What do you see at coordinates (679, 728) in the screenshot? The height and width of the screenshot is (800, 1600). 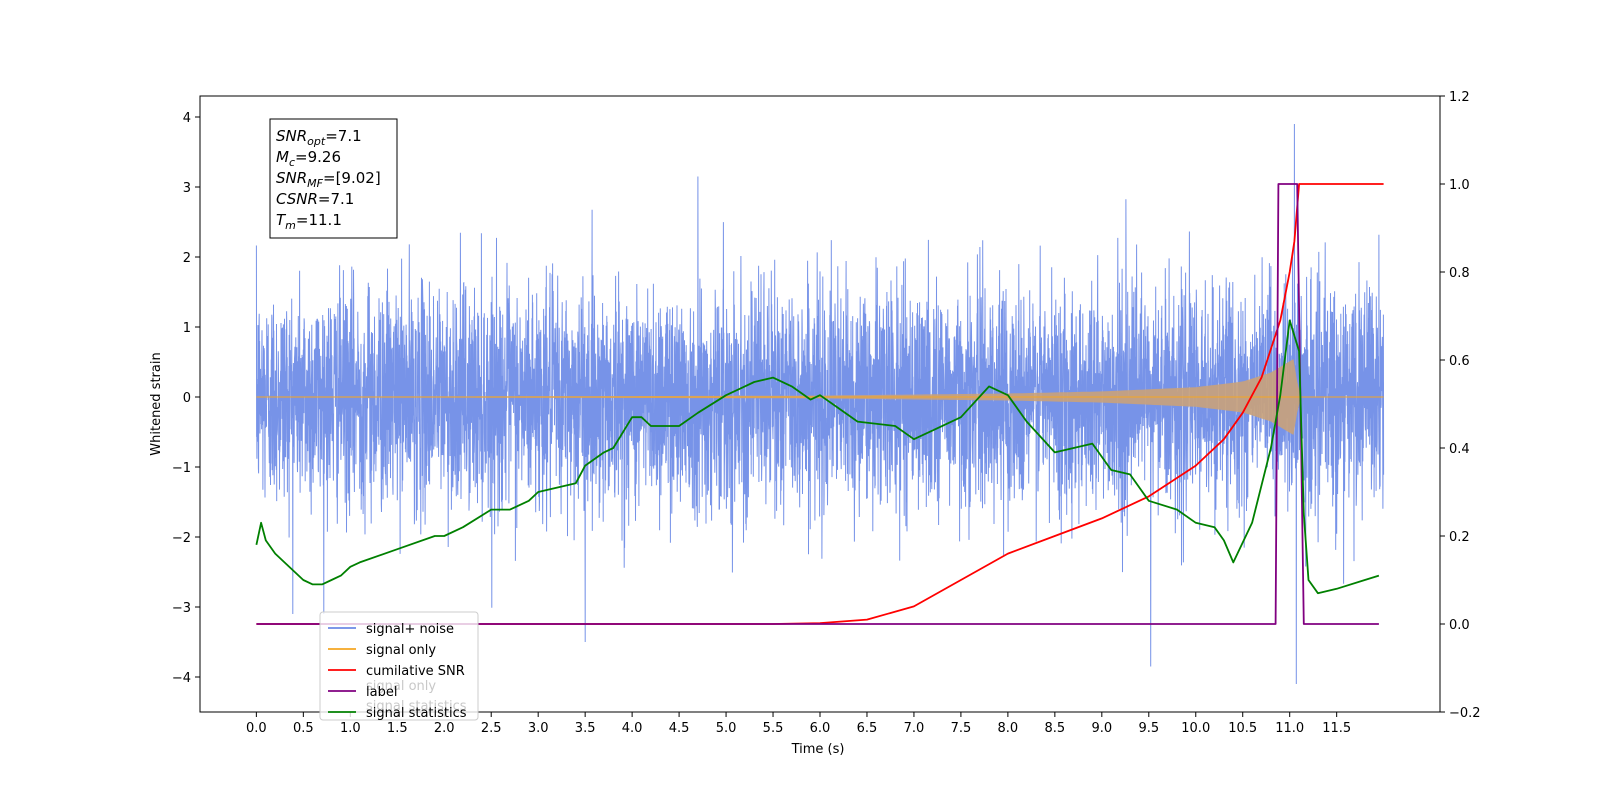 I see `x-tick-label: 4.5` at bounding box center [679, 728].